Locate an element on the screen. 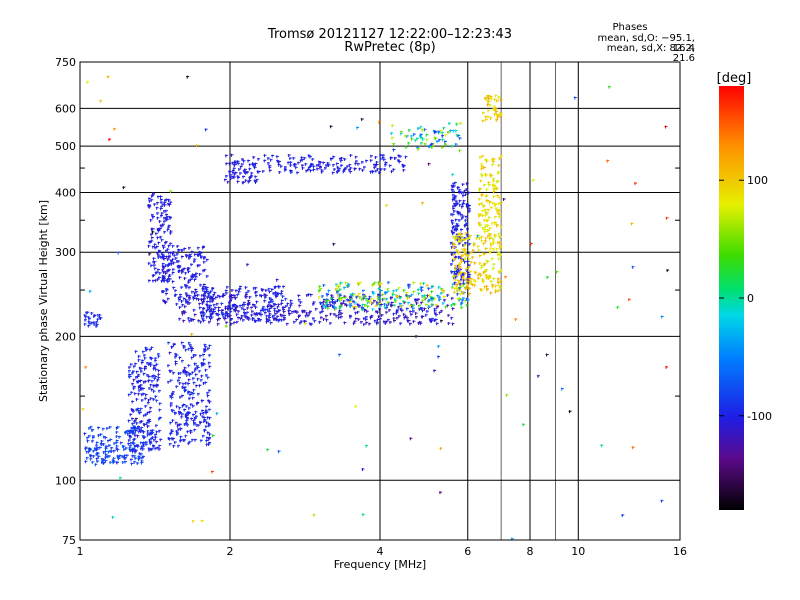  chart-subtitle: RwPretec (8p) is located at coordinates (390, 47).